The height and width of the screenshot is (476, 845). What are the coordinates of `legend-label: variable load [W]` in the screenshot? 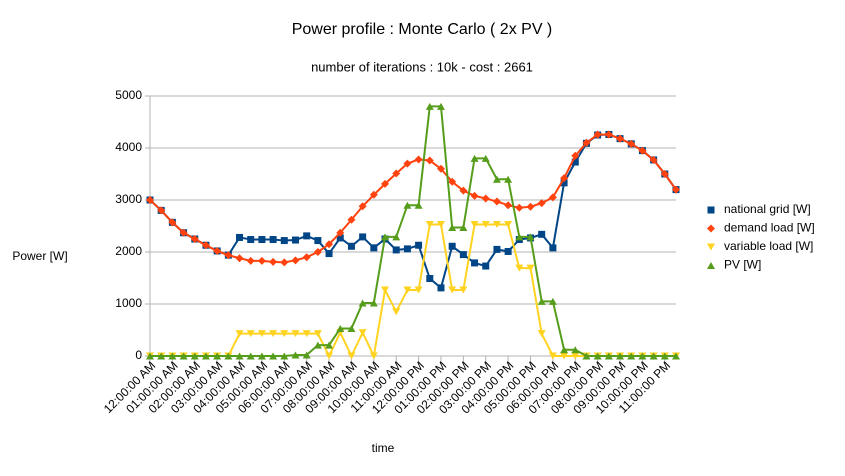 It's located at (768, 246).